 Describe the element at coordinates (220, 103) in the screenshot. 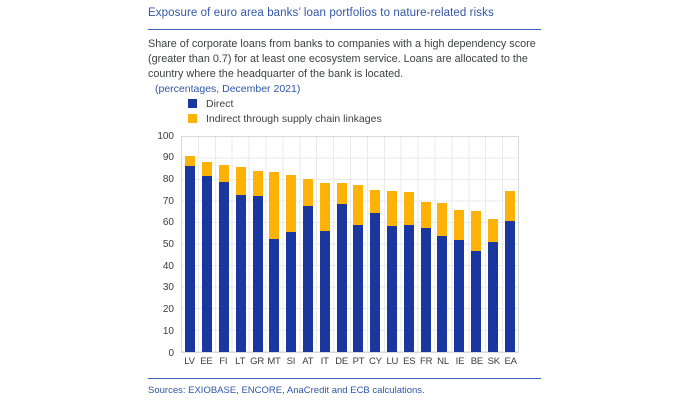

I see `legend-label: Direct` at that location.